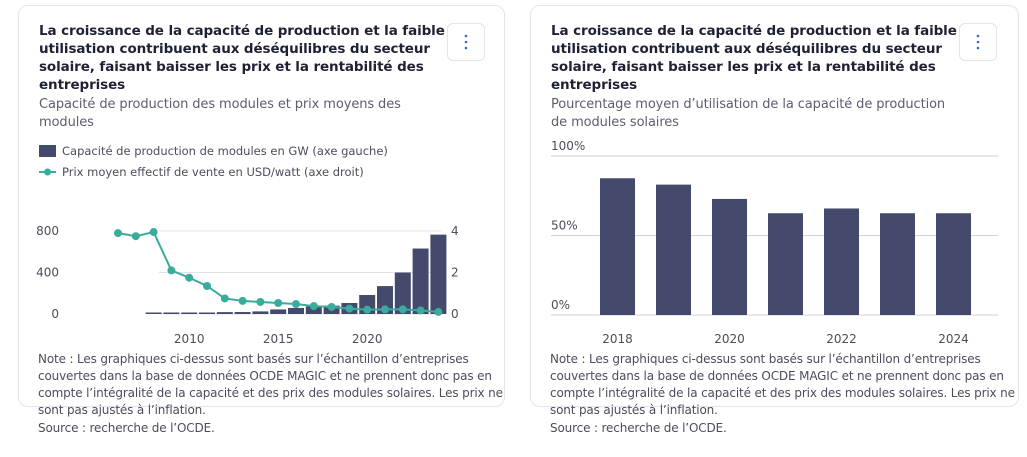 This screenshot has height=457, width=1027. I want to click on x-tick-label: 2024, so click(953, 339).